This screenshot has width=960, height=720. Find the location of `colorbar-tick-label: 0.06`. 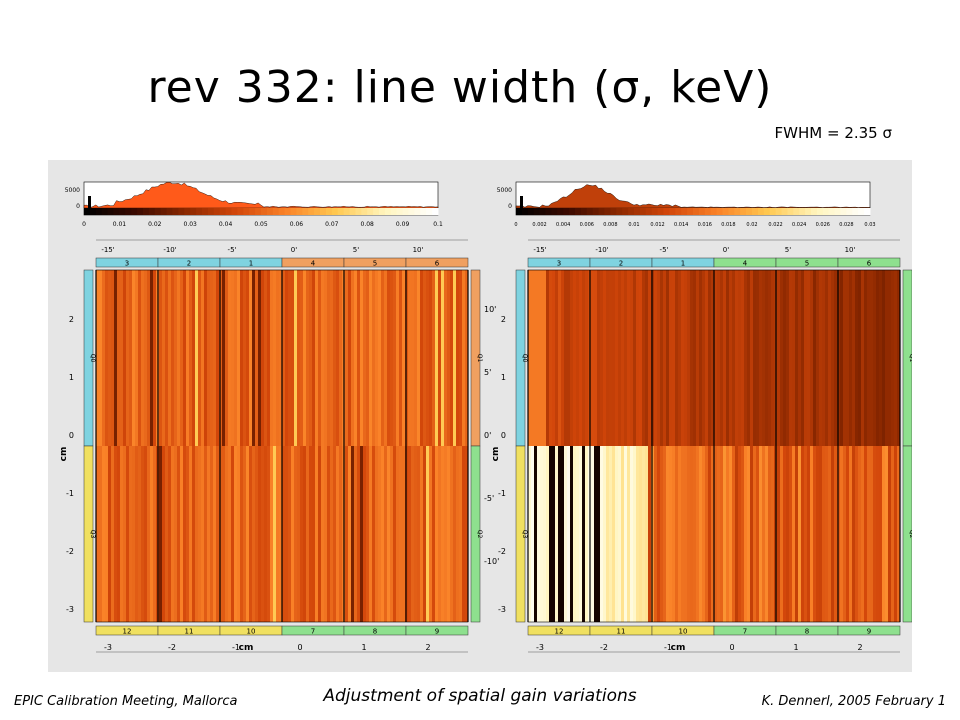

colorbar-tick-label: 0.06 is located at coordinates (297, 224).